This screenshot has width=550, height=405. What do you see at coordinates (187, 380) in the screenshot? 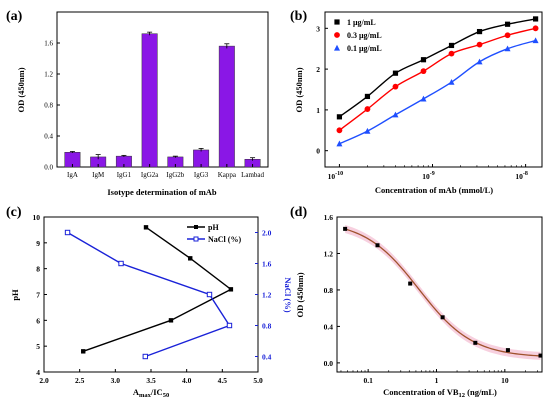
I see `panel-c-xtick-label: 4.0` at bounding box center [187, 380].